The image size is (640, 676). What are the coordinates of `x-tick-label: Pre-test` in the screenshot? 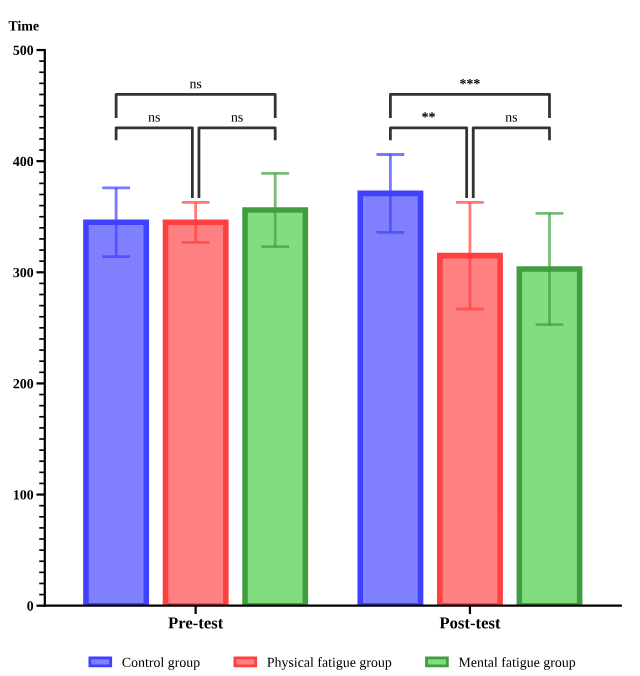 It's located at (196, 623).